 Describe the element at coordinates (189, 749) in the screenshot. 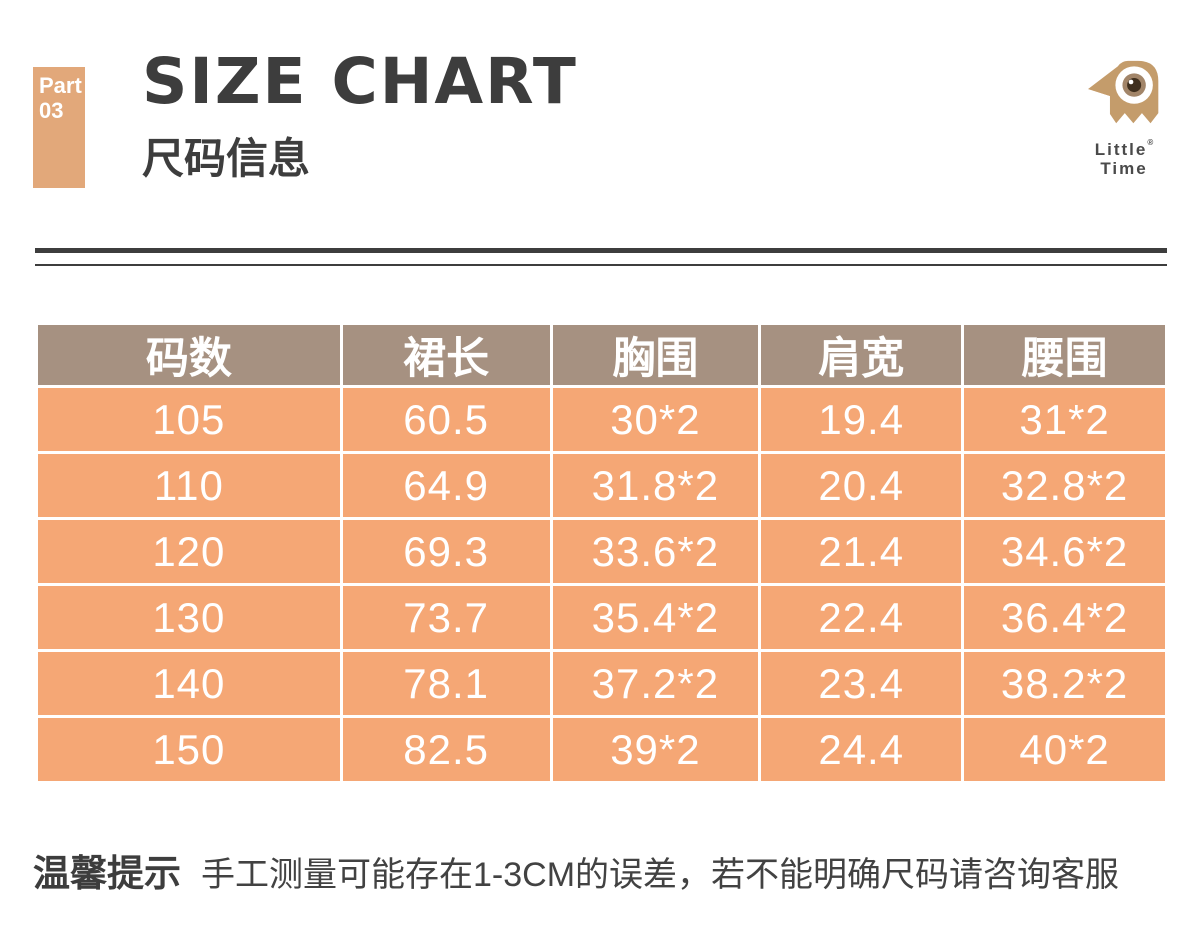

I see `table-cell: 150` at that location.